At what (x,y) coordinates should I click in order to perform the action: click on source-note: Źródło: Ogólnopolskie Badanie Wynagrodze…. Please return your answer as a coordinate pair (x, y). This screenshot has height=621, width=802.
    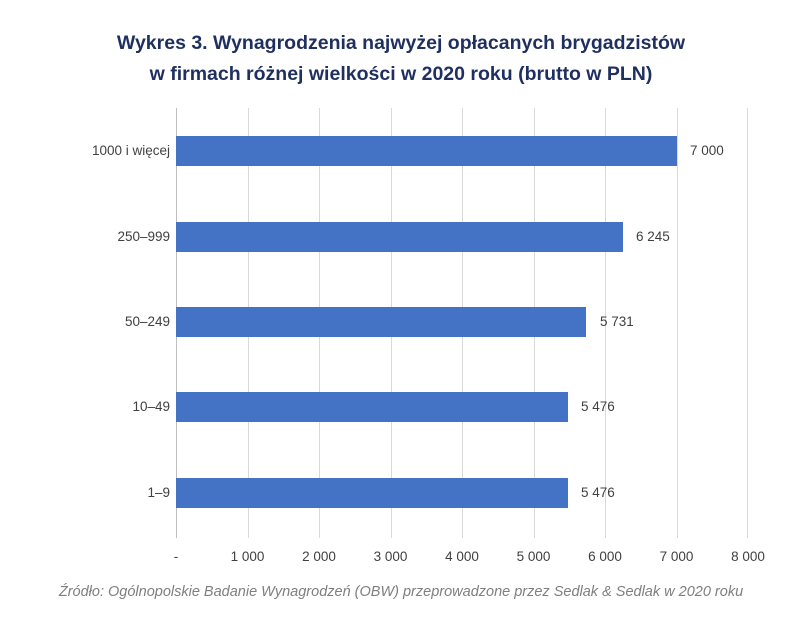
    Looking at the image, I should click on (401, 592).